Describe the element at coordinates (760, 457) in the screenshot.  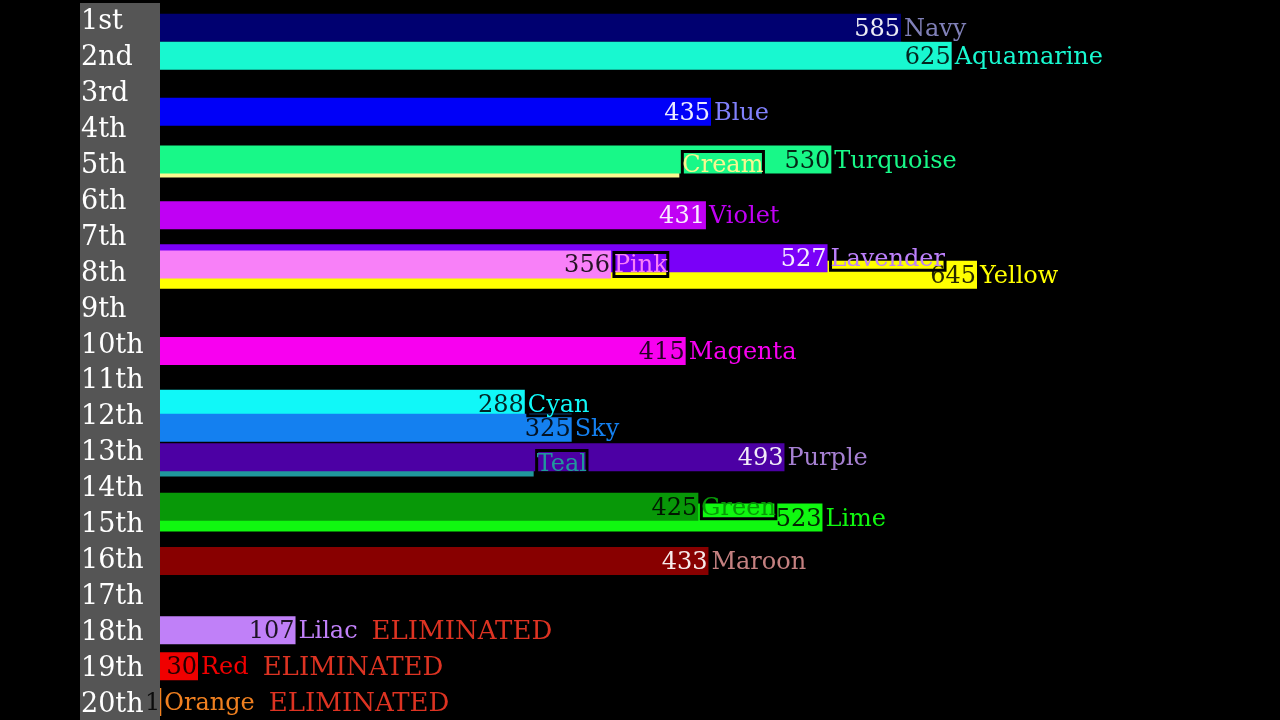
I see `data-label: 493` at that location.